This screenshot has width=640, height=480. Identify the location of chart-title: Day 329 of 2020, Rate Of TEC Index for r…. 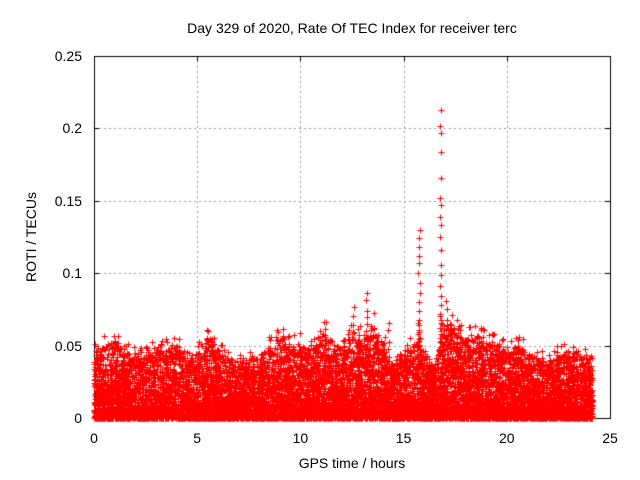
(352, 28).